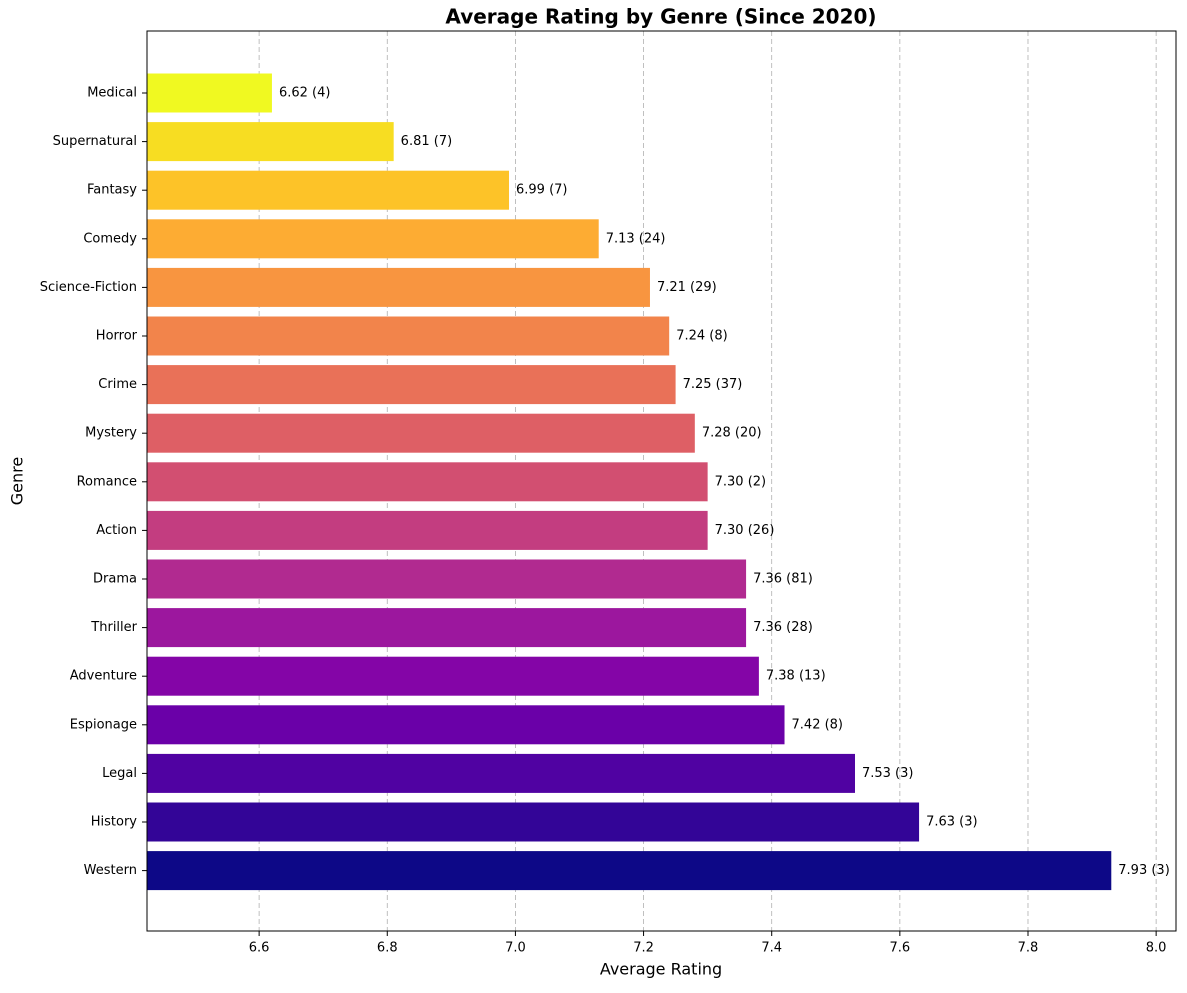  What do you see at coordinates (542, 190) in the screenshot?
I see `value-label: 6.99 (7)` at bounding box center [542, 190].